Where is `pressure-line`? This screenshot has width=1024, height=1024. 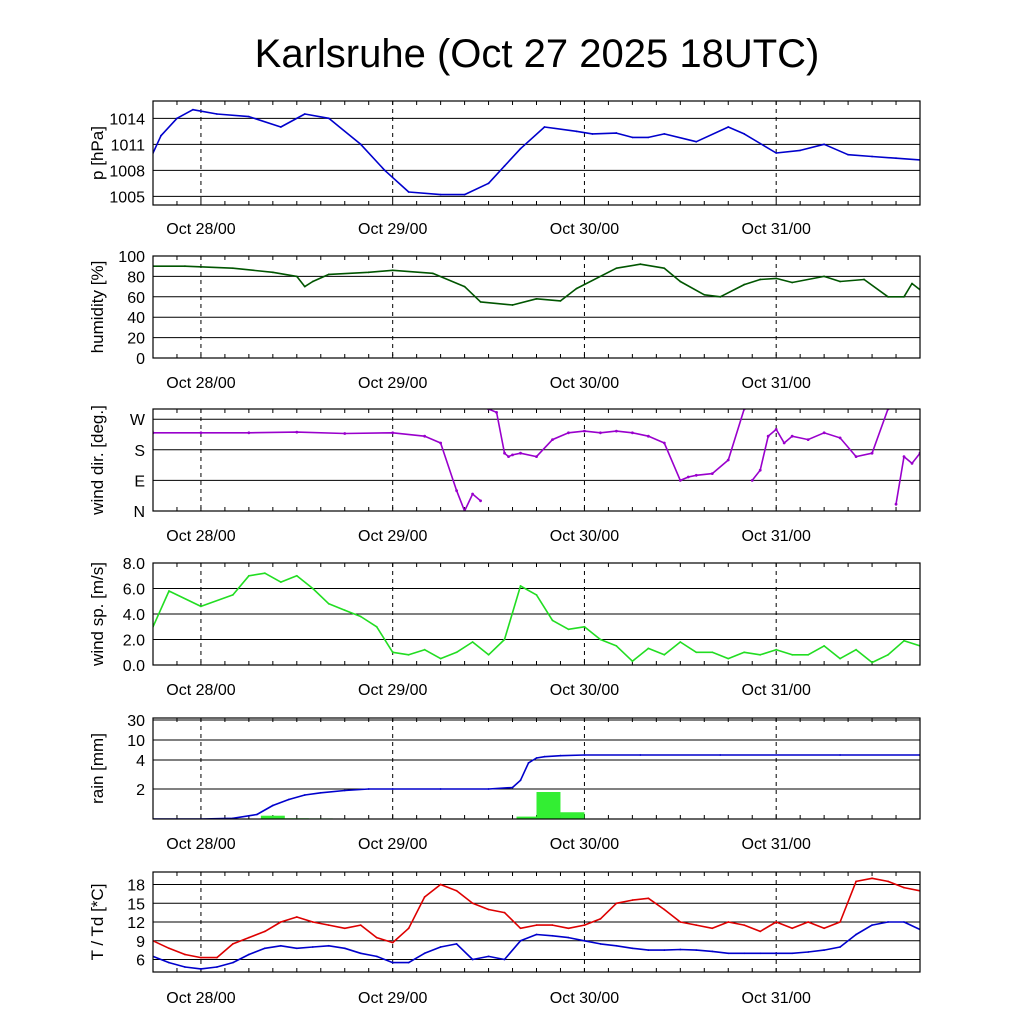
pressure-line is located at coordinates (536, 152).